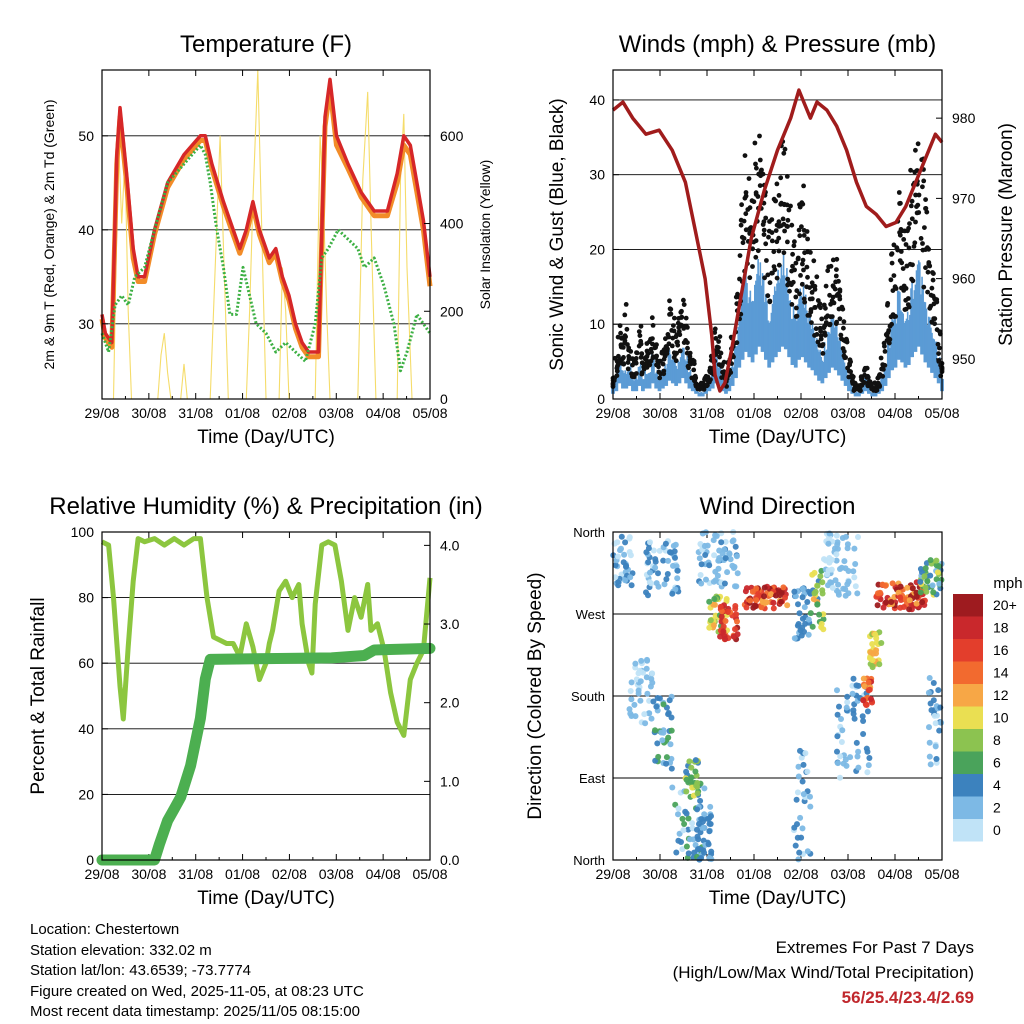 This screenshot has height=1024, width=1024. Describe the element at coordinates (535, 695) in the screenshot. I see `y-axis-label: Direction (Colored By Speed)` at that location.